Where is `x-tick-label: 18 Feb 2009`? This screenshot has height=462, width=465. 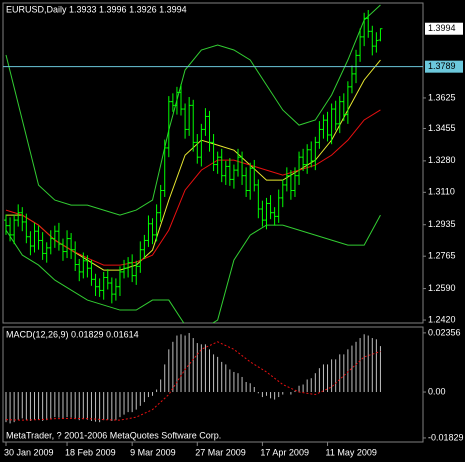
x-tick-label: 18 Feb 2009 is located at coordinates (90, 452).